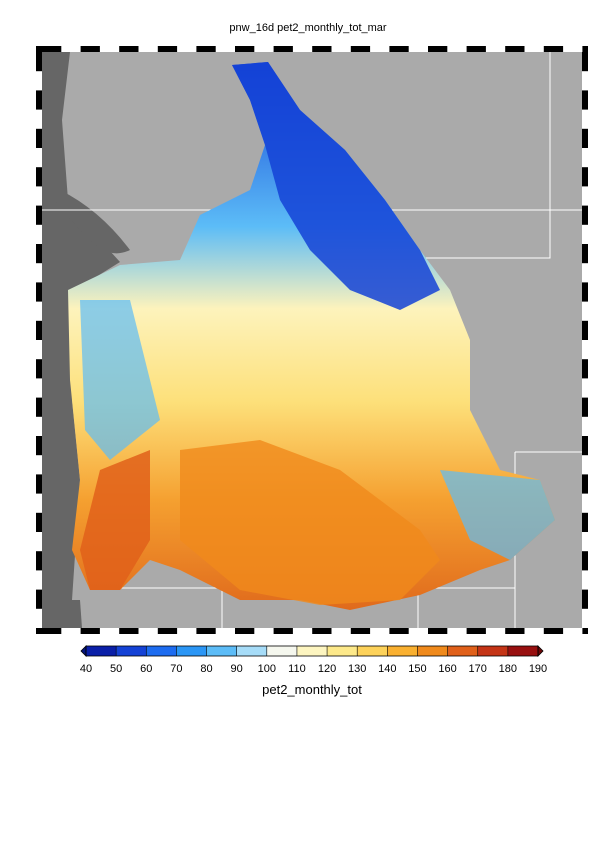  I want to click on colorbar-tick-label: 180, so click(508, 669).